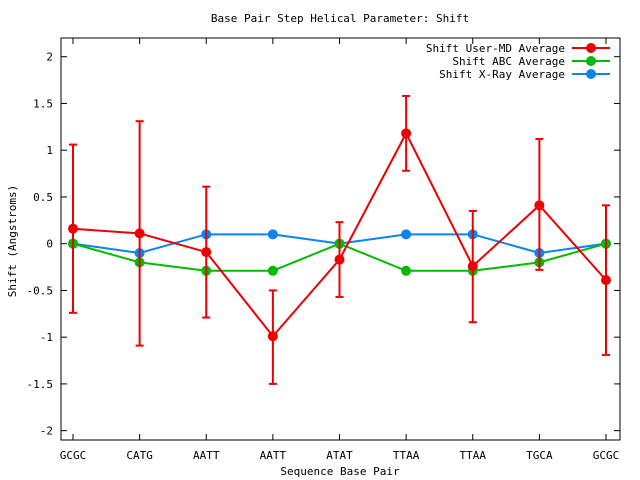 This screenshot has height=480, width=640. What do you see at coordinates (508, 61) in the screenshot?
I see `legend-label: Shift ABC Average` at bounding box center [508, 61].